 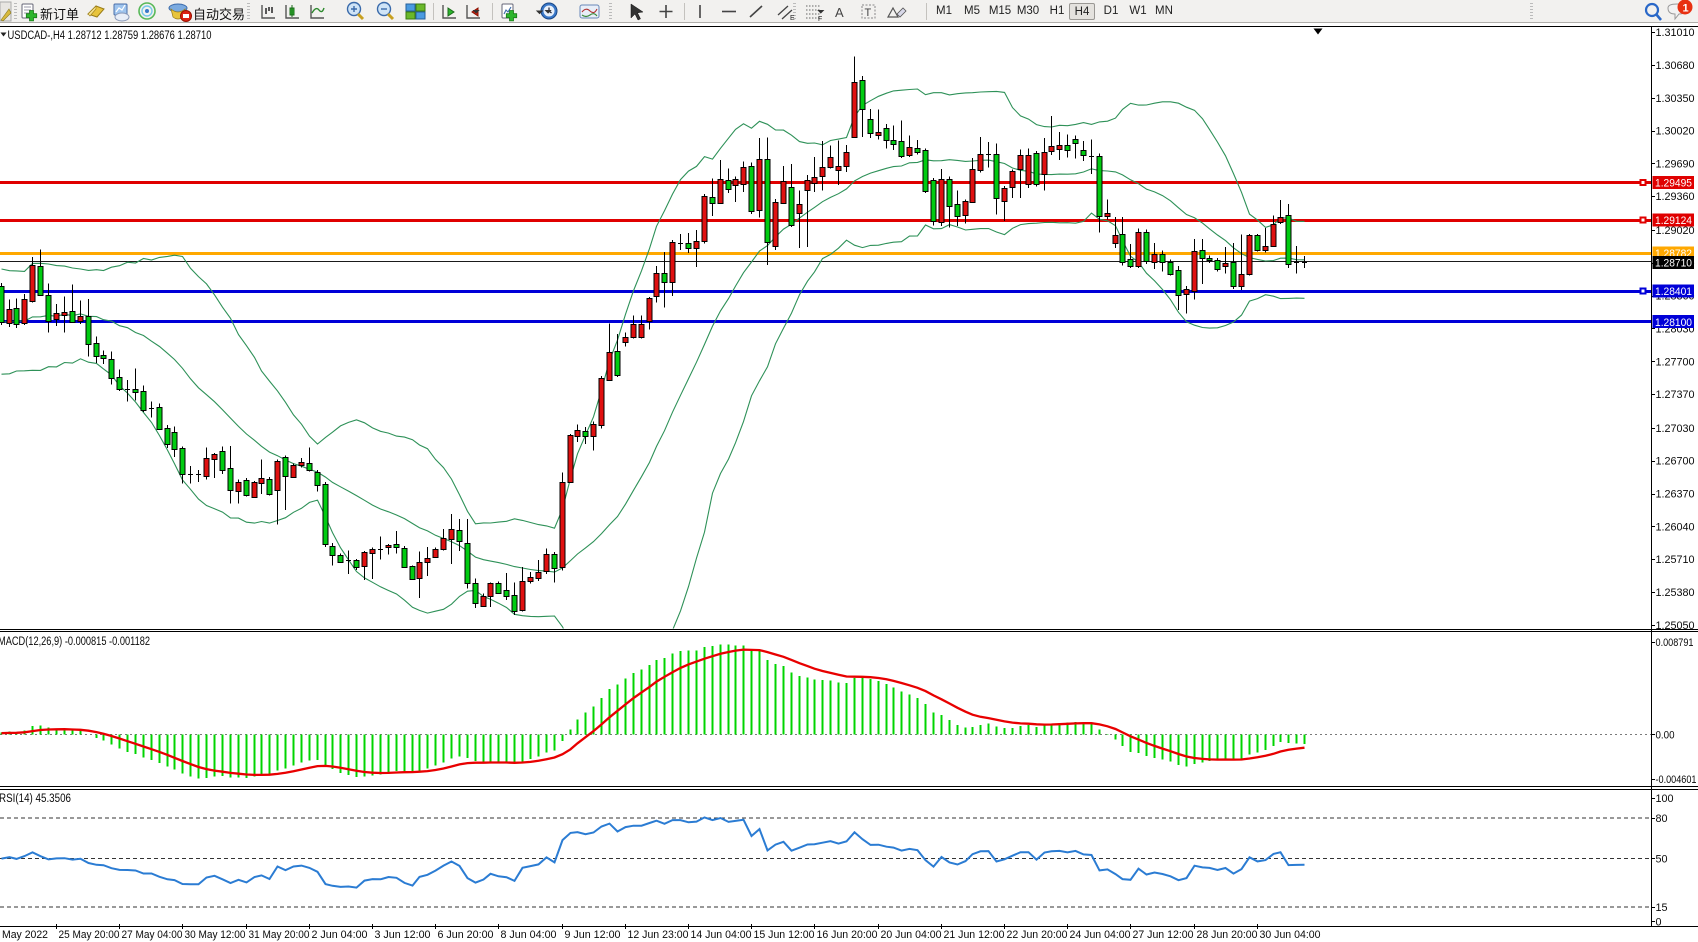 What do you see at coordinates (1675, 495) in the screenshot?
I see `svg-text: 1.26370` at bounding box center [1675, 495].